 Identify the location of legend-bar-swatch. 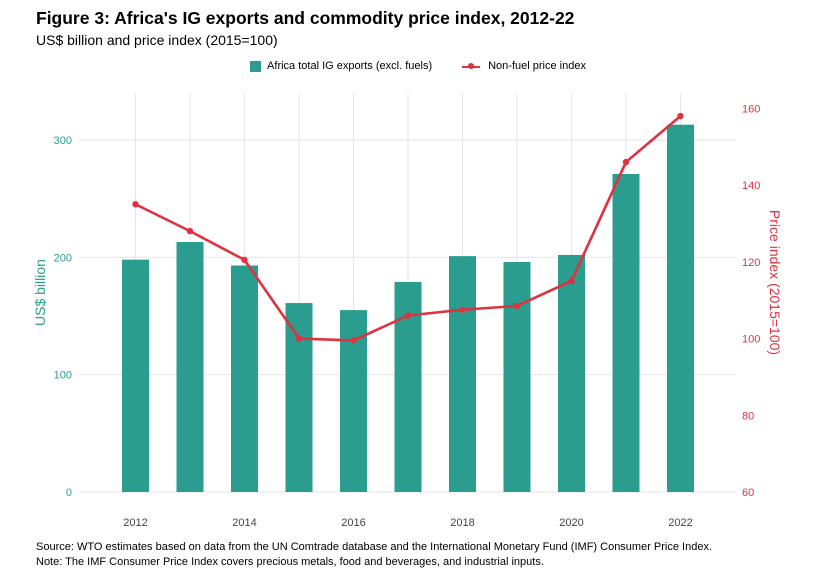
(256, 66).